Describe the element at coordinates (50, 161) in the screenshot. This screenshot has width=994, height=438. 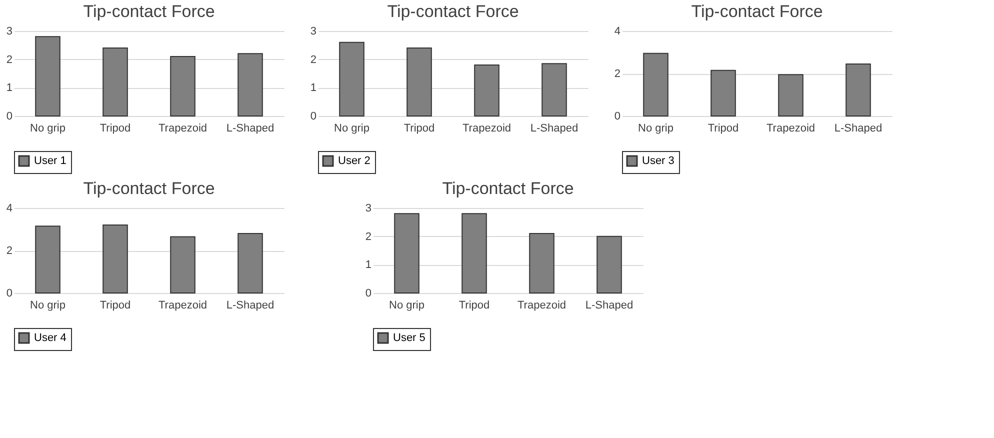
I see `legend-label: User 1` at that location.